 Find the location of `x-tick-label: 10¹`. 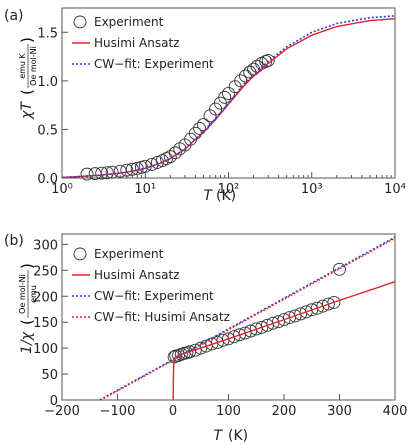

x-tick-label: 10¹ is located at coordinates (145, 189).